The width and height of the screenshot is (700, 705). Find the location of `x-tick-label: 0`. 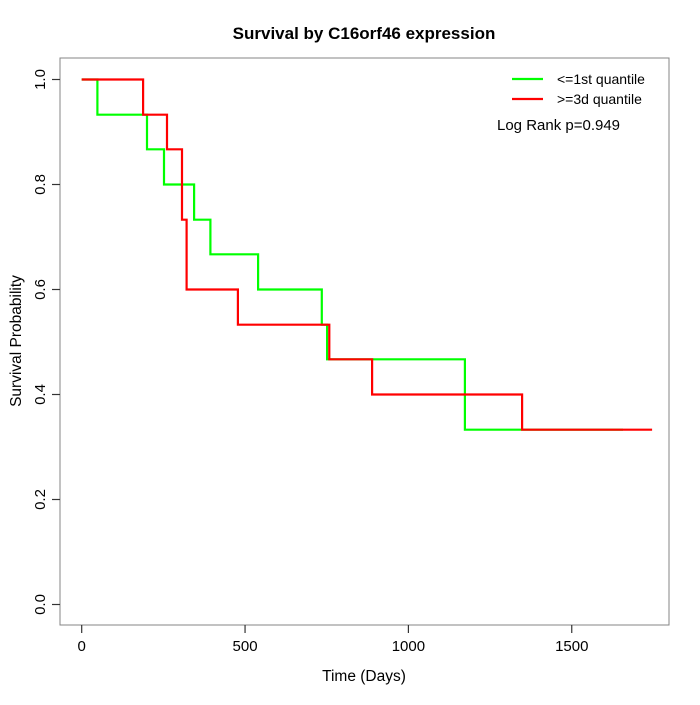

x-tick-label: 0 is located at coordinates (82, 646).